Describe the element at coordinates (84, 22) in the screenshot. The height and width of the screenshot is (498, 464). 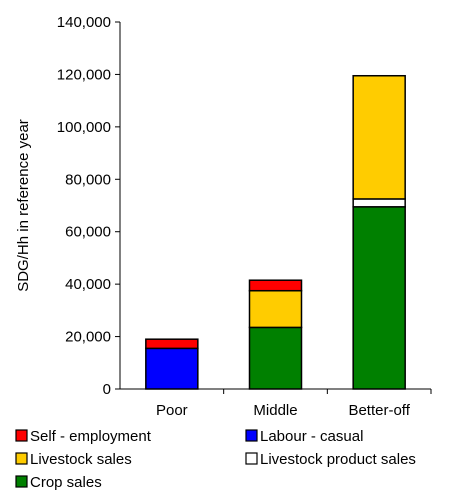
I see `y-tick-label: 140,000` at that location.